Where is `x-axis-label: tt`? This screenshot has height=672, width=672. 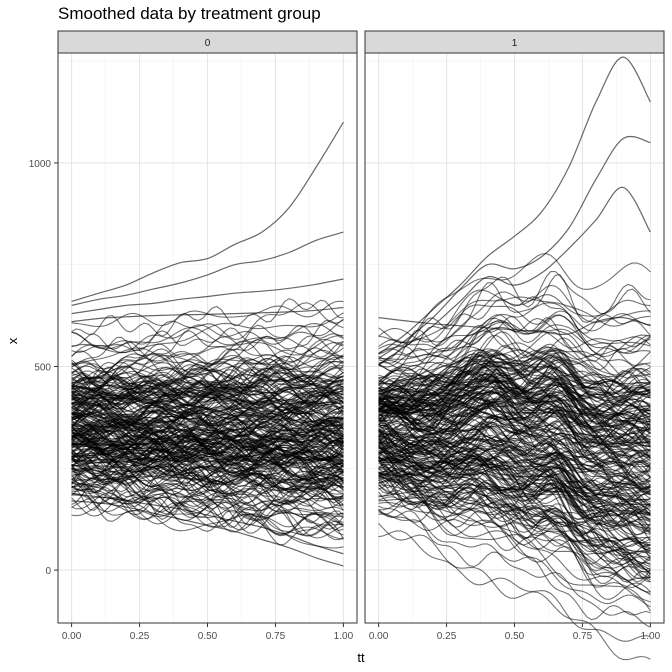 x-axis-label: tt is located at coordinates (361, 657).